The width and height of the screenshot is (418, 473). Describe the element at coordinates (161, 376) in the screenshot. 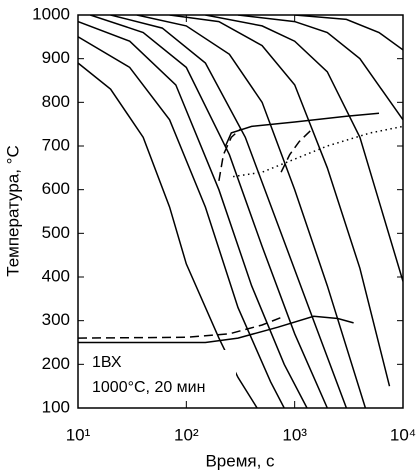

I see `annotation-background` at that location.